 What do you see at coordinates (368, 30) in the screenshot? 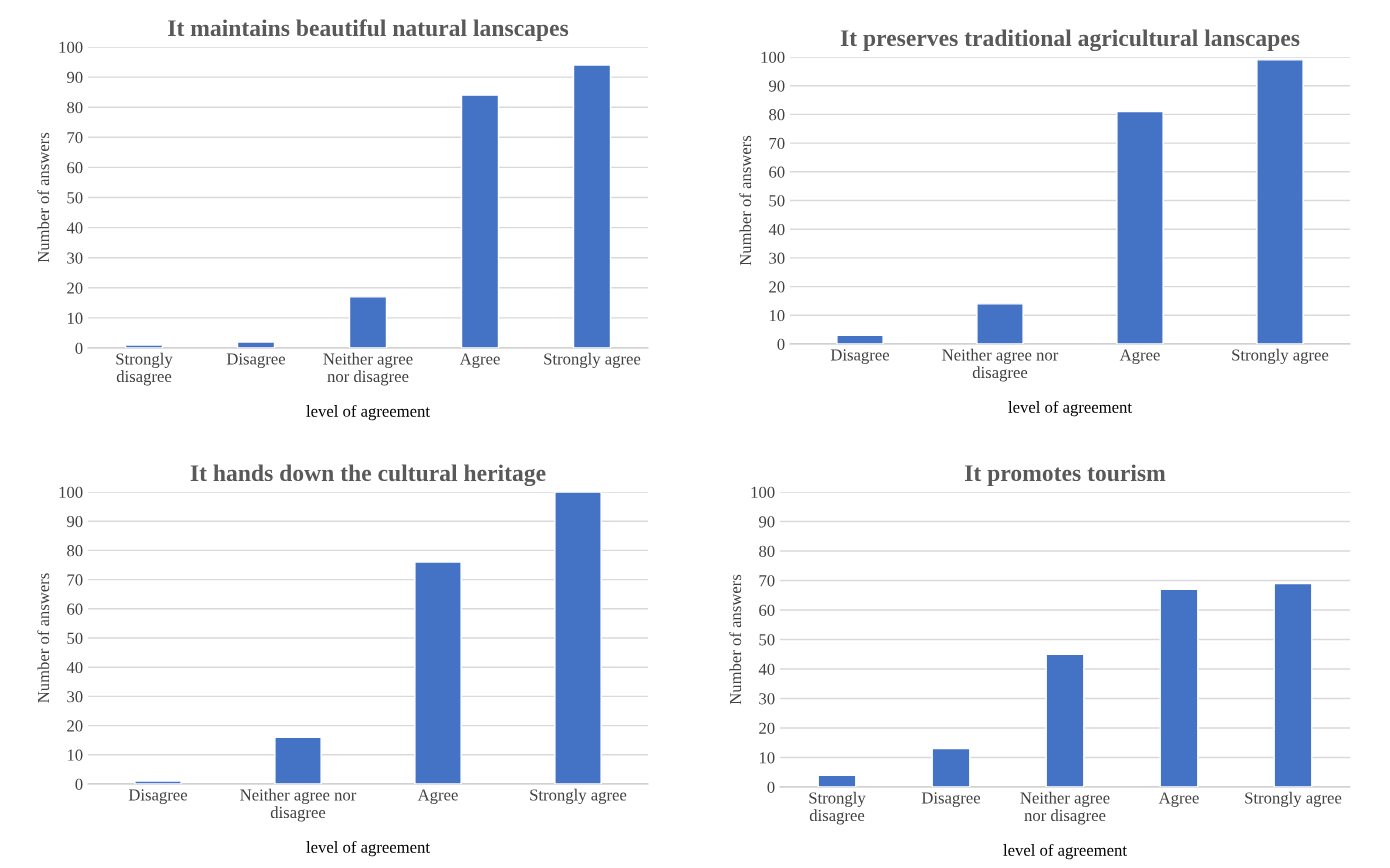
I see `chart-title: It maintains beautiful natural lanscapes` at bounding box center [368, 30].